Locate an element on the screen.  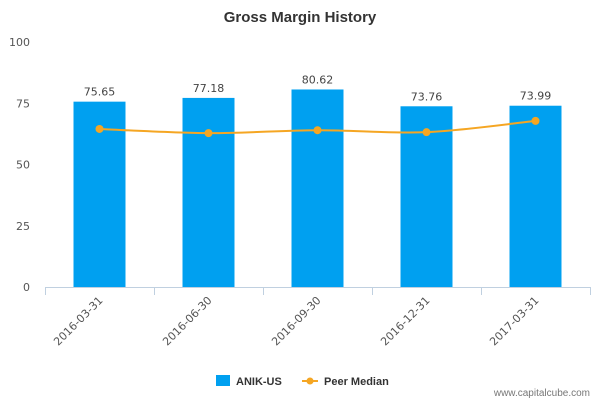
data-label: 80.62 is located at coordinates (318, 79).